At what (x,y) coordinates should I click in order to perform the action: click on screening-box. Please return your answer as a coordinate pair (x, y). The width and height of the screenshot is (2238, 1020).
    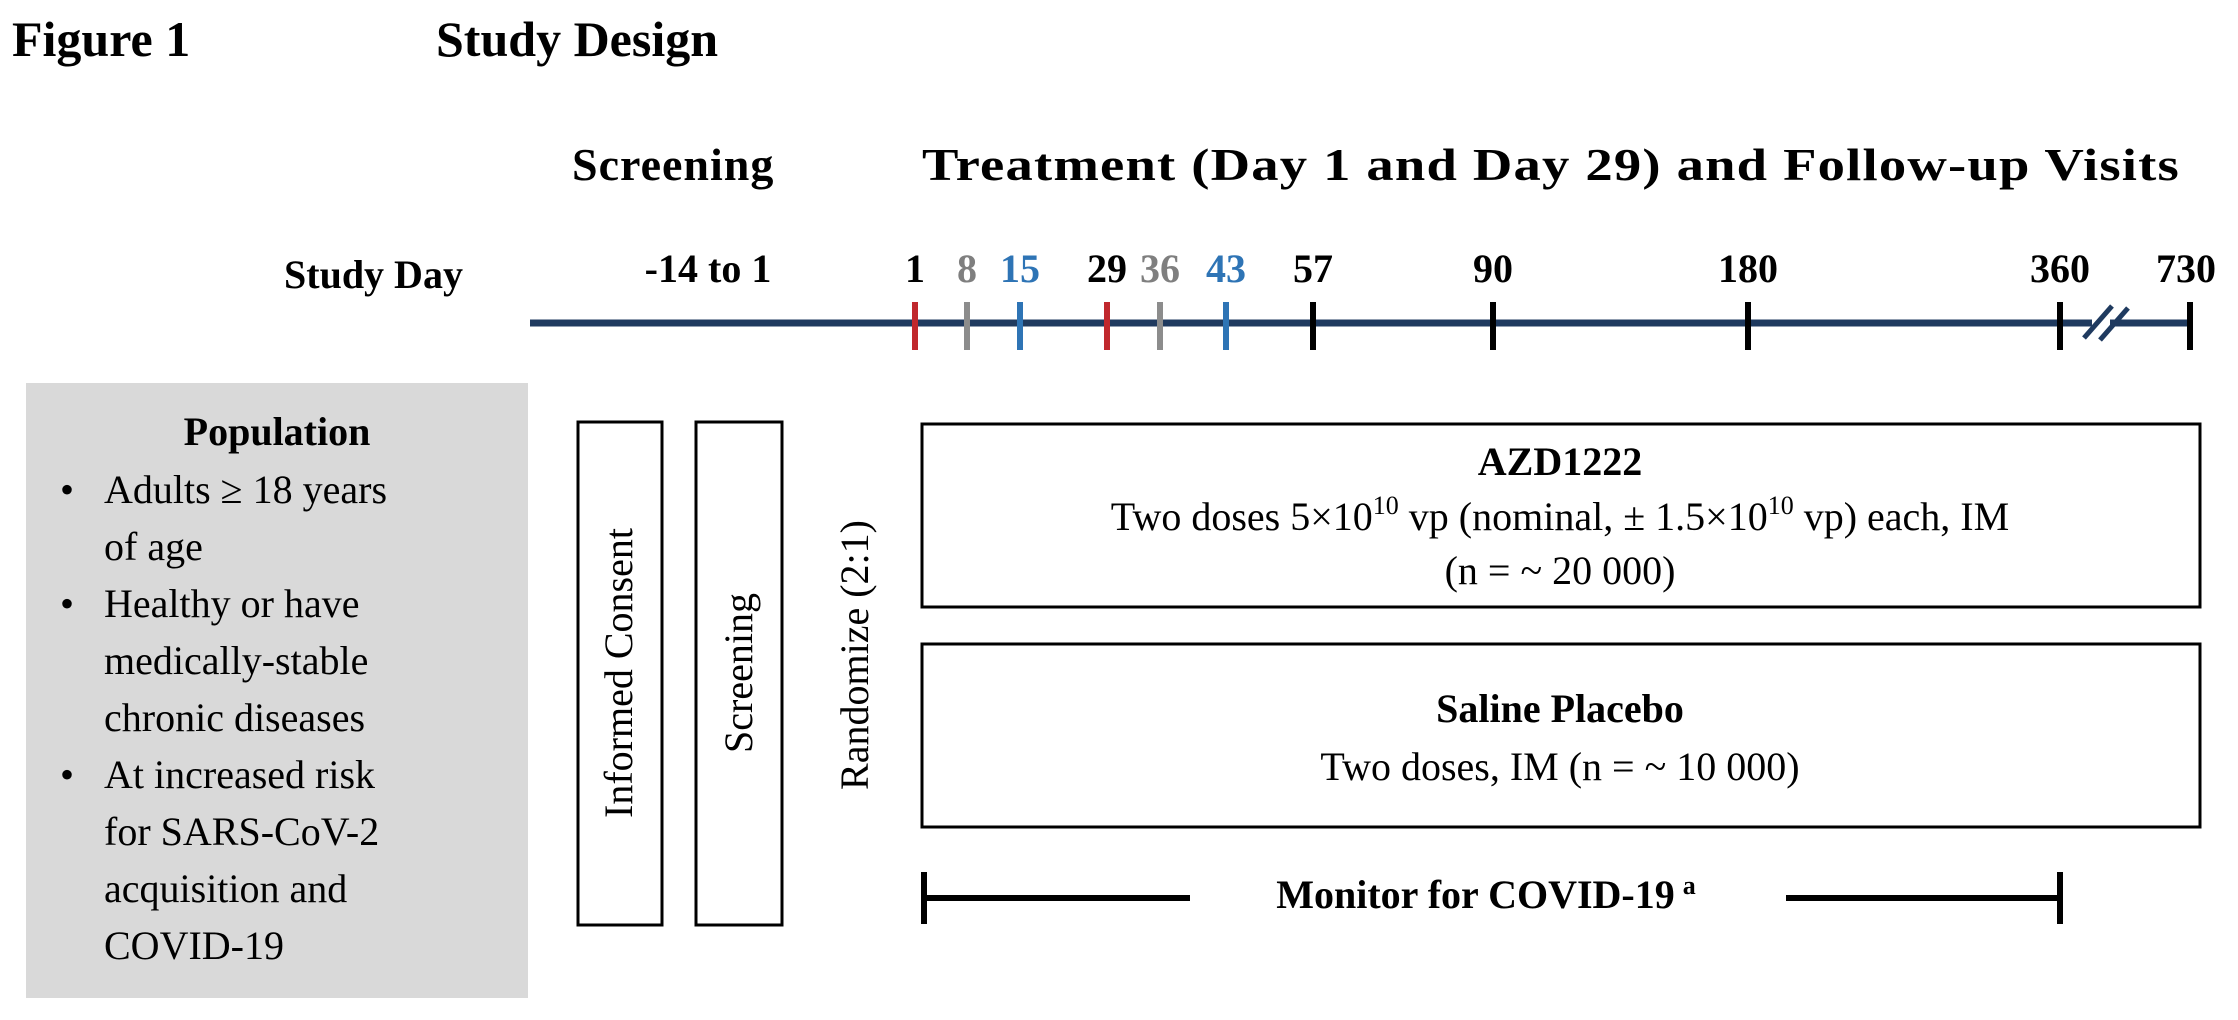
    Looking at the image, I should click on (739, 673).